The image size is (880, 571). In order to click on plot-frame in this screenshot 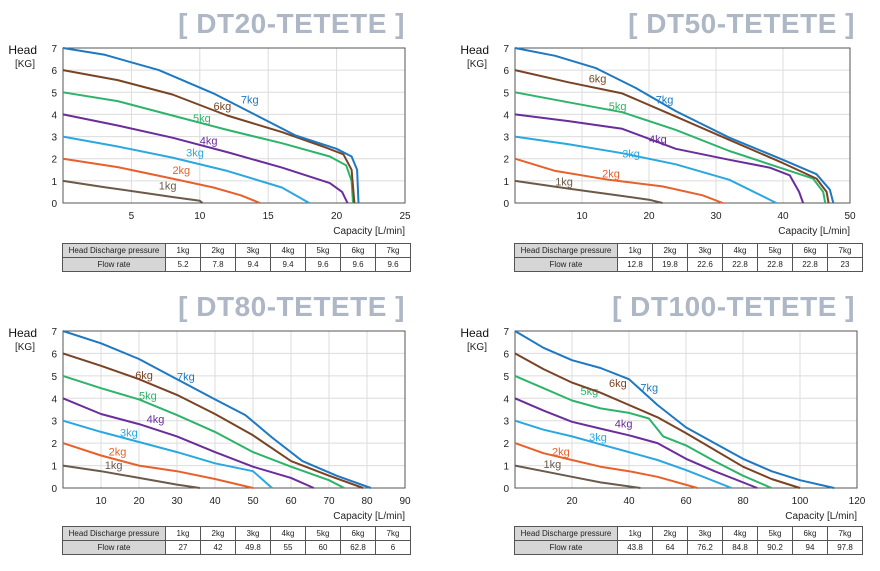, I will do `click(682, 125)`.